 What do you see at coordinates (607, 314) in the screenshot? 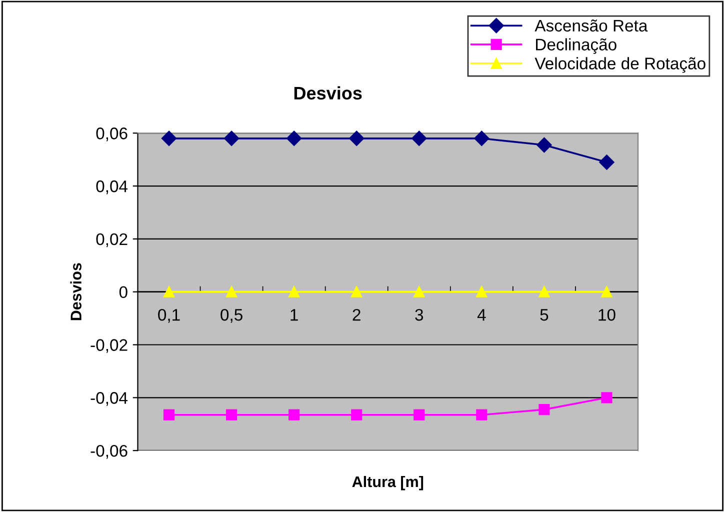
I see `x-tick-label: 10` at bounding box center [607, 314].